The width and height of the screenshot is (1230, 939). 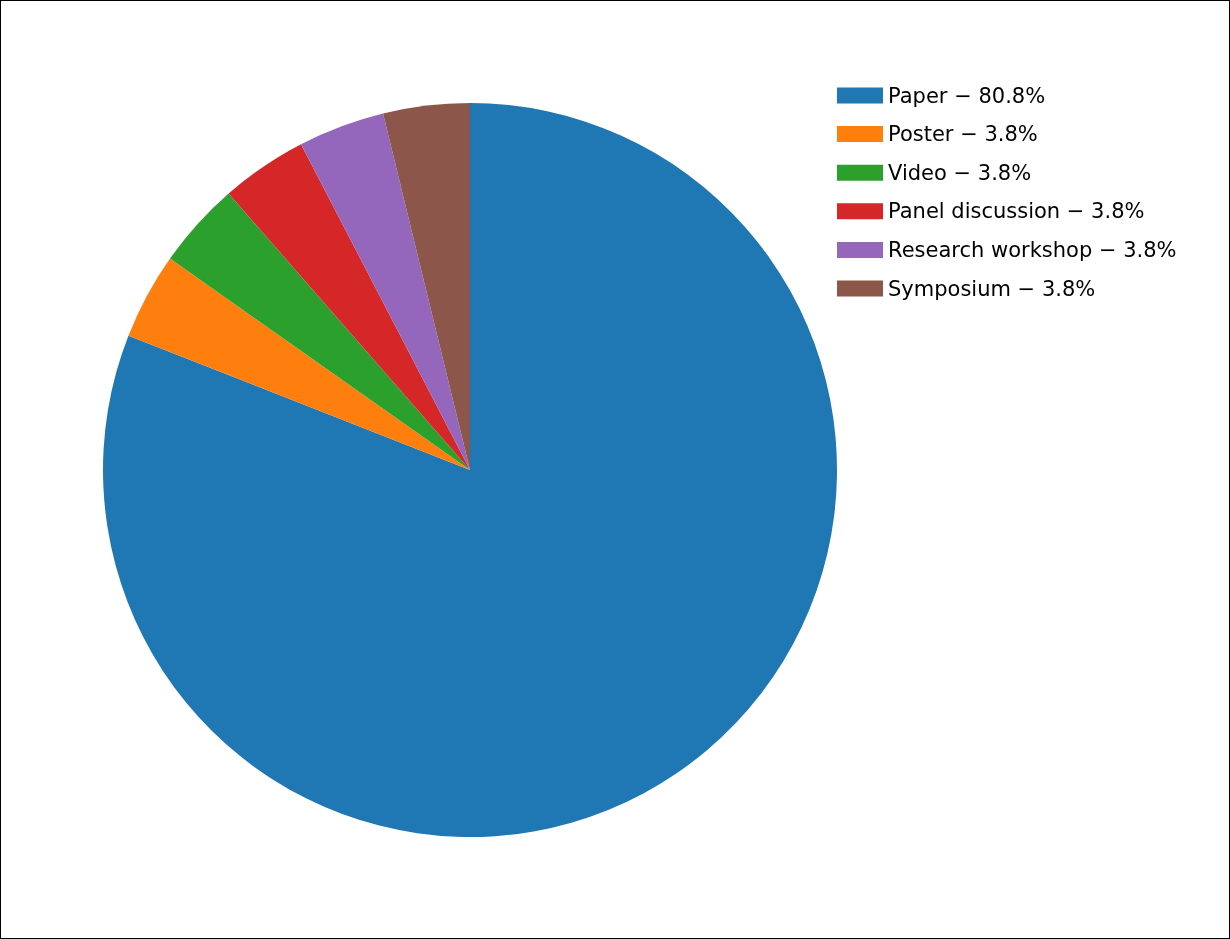 I want to click on legend-label: Video − 3.8%, so click(x=960, y=172).